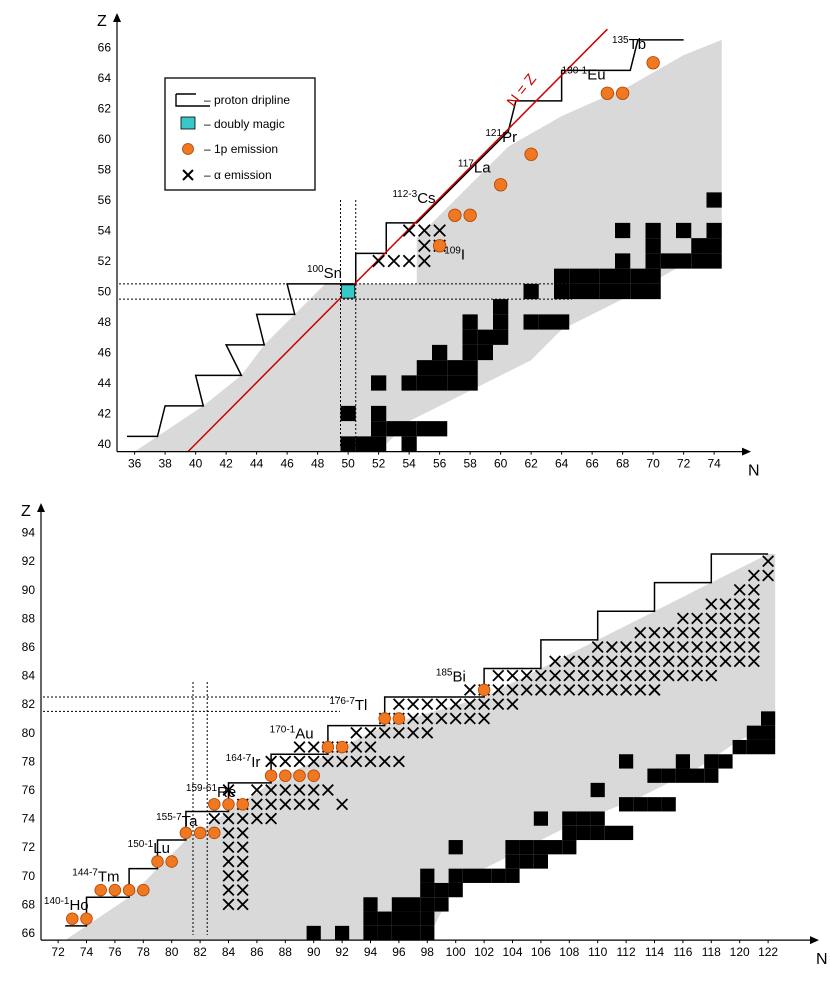 The height and width of the screenshot is (984, 830). Describe the element at coordinates (474, 168) in the screenshot. I see `nuclide-label: 117La` at that location.